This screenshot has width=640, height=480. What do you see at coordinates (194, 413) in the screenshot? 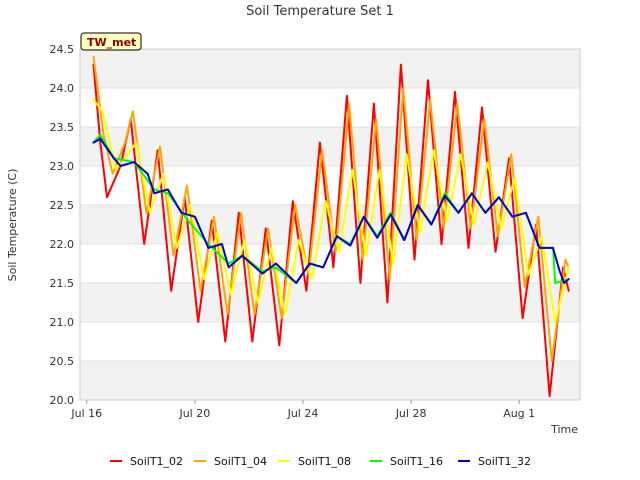
I see `x-tick-label: Jul 20` at bounding box center [194, 413].